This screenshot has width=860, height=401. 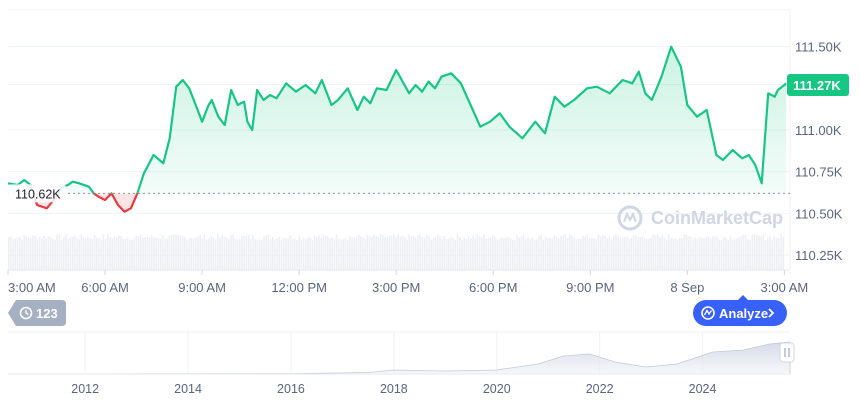 I want to click on y-tick-label: 111.00K, so click(x=818, y=130).